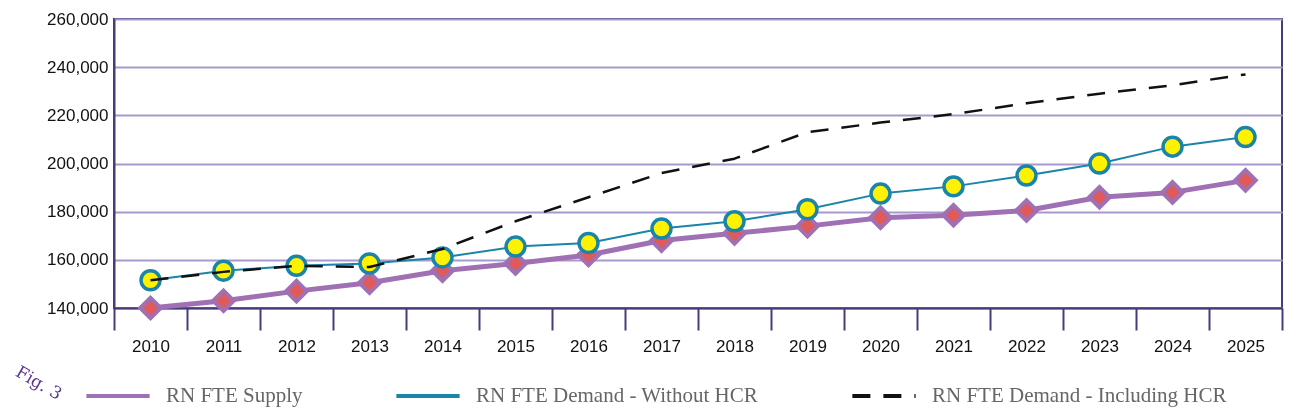 This screenshot has width=1296, height=411. Describe the element at coordinates (78, 115) in the screenshot. I see `y-tick-label: 220,000` at that location.